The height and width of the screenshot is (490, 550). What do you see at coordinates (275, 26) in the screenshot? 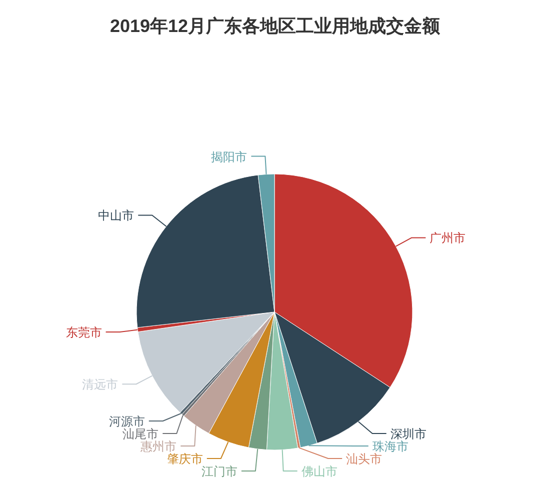
I see `title: 2019年12月广东各地区工业用地成交金额` at bounding box center [275, 26].